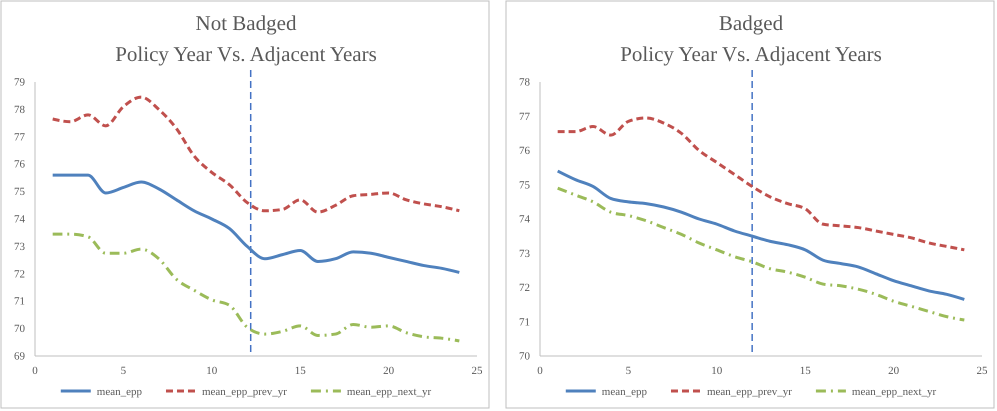  I want to click on chart-title: Not Badged, so click(246, 23).